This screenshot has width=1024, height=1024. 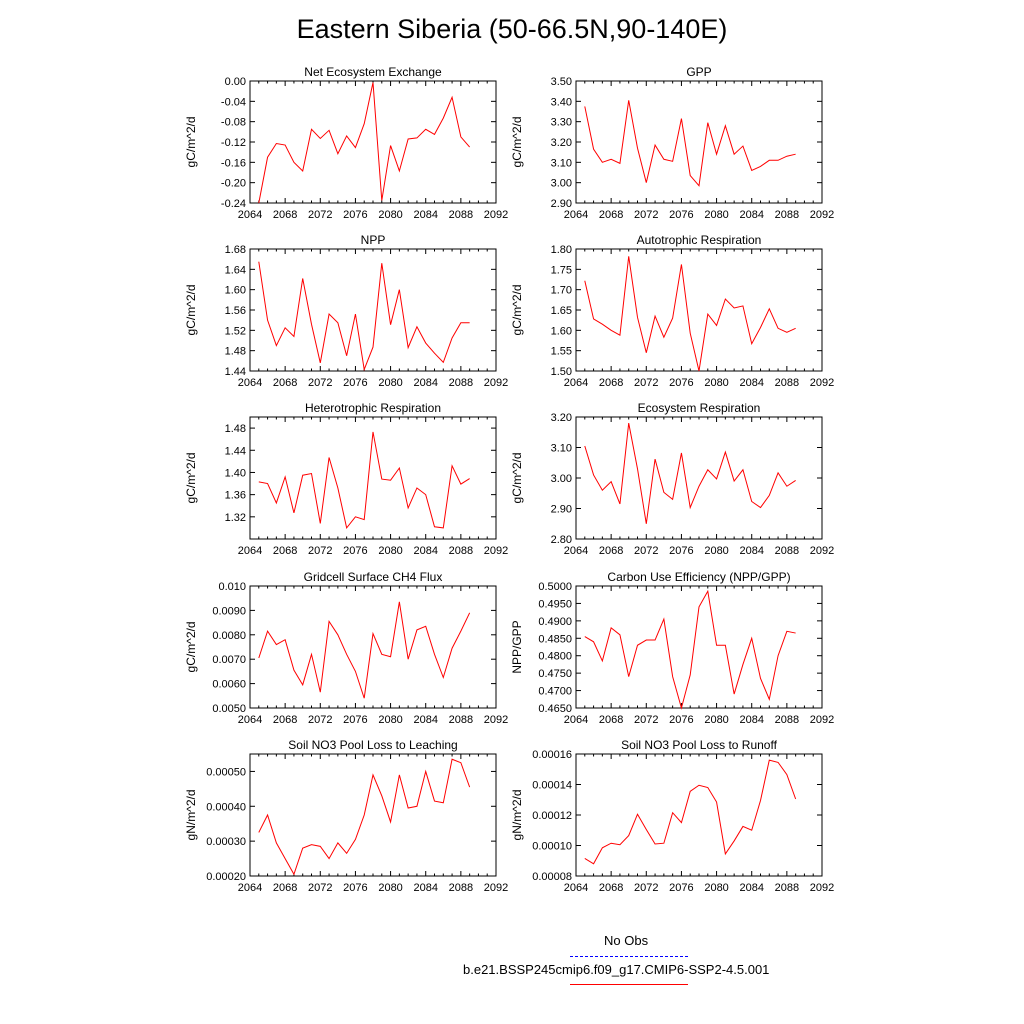 What do you see at coordinates (373, 577) in the screenshot?
I see `chart-title: Gridcell Surface CH4 Flux` at bounding box center [373, 577].